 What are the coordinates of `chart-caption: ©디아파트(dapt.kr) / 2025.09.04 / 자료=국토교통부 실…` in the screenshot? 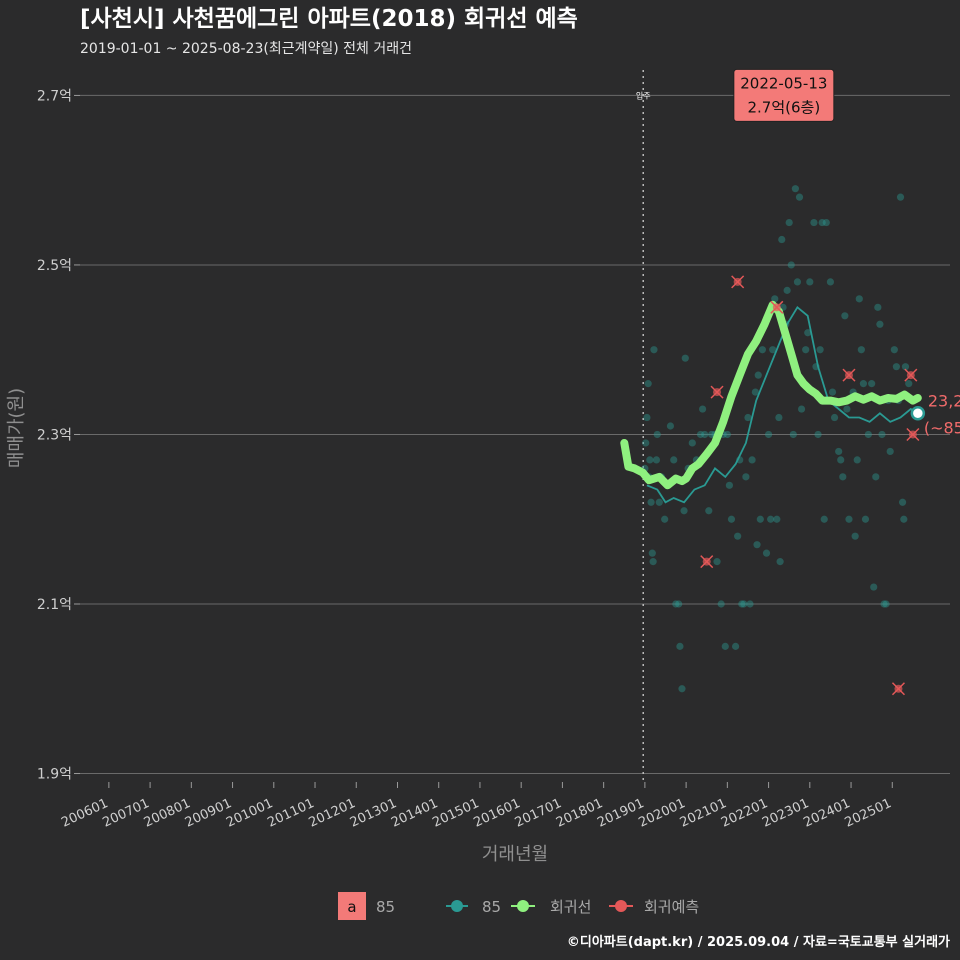 It's located at (758, 942).